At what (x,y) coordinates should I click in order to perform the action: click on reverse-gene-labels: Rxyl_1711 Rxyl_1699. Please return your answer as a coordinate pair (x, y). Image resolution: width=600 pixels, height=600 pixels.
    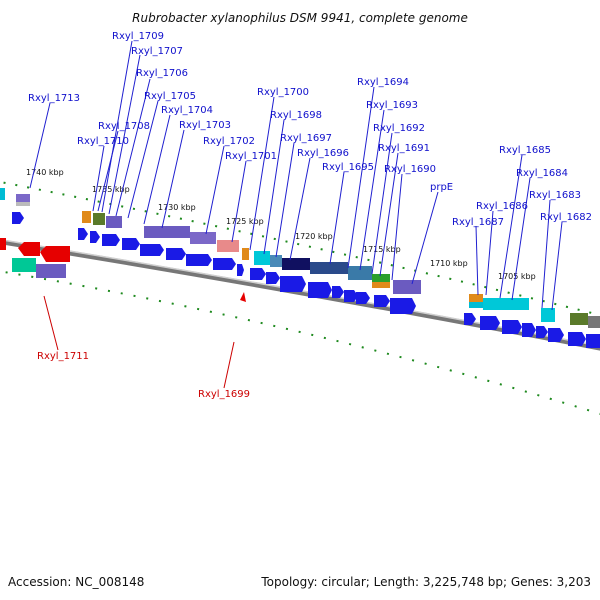
    Looking at the image, I should click on (143, 375).